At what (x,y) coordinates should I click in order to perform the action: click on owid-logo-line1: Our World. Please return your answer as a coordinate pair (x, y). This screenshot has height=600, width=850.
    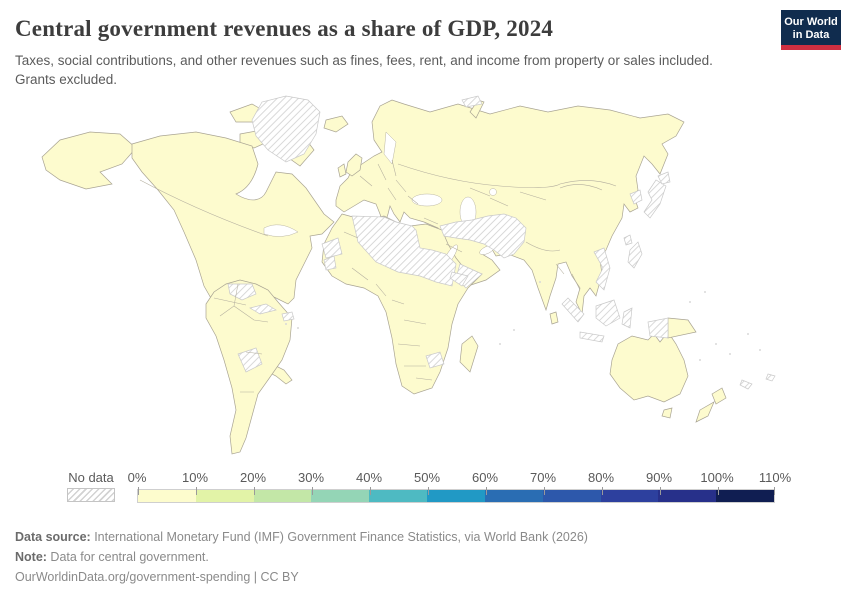
    Looking at the image, I should click on (811, 22).